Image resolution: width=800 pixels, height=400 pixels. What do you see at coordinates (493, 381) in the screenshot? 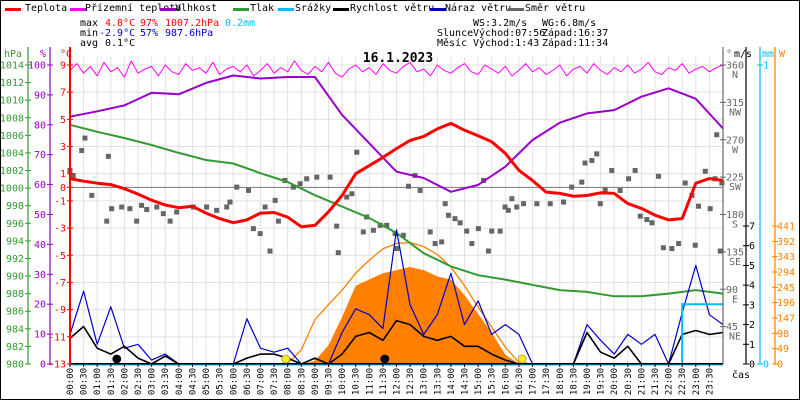
I see `x-tick-label: 15:30` at bounding box center [493, 381].